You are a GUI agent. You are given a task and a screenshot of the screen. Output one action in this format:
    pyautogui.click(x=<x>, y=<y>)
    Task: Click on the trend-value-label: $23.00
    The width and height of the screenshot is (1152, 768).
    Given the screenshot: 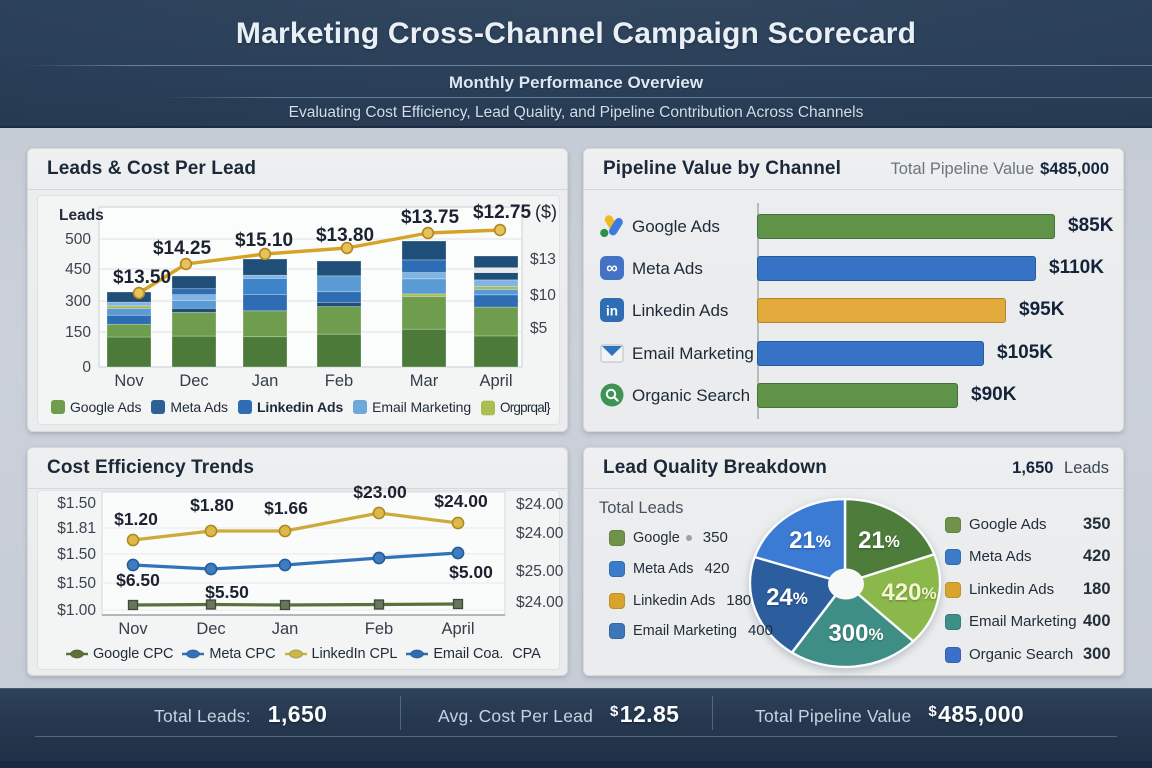 What is the action you would take?
    pyautogui.click(x=380, y=492)
    